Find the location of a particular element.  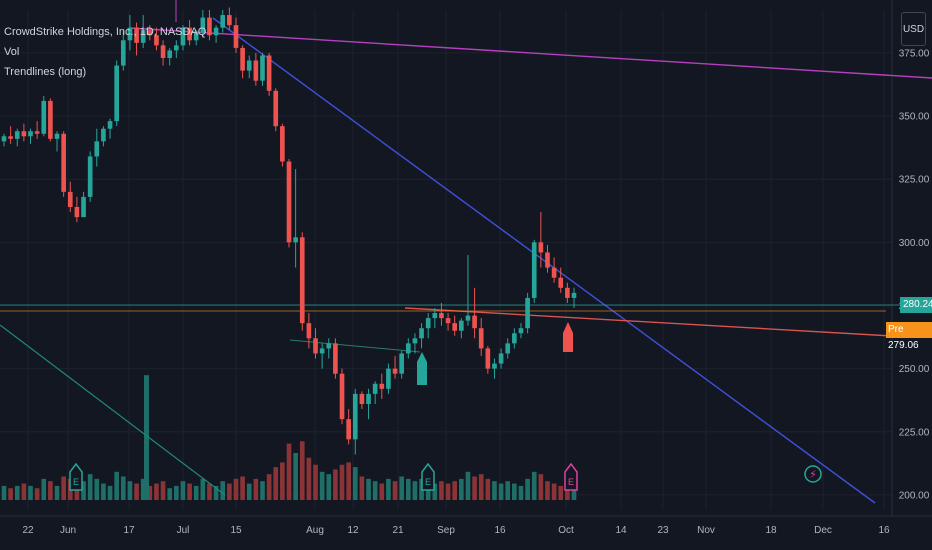

indicator-vol: Vol is located at coordinates (12, 52).